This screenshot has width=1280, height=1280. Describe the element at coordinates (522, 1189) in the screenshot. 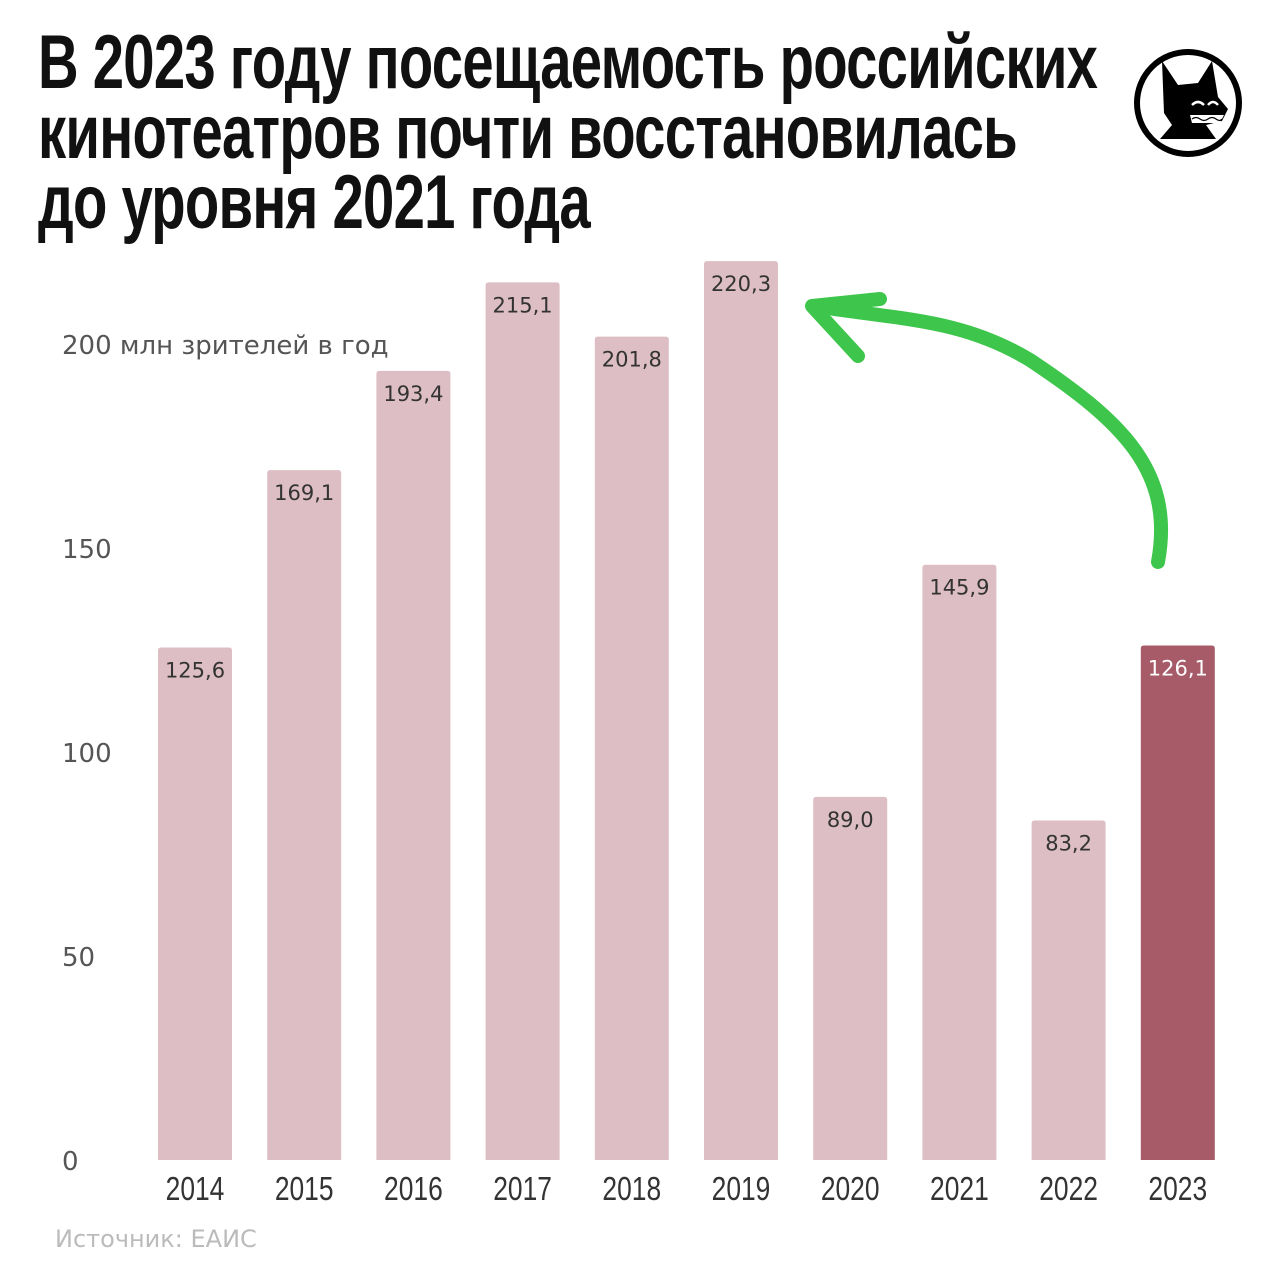

I see `x-tick-label: 2017` at that location.